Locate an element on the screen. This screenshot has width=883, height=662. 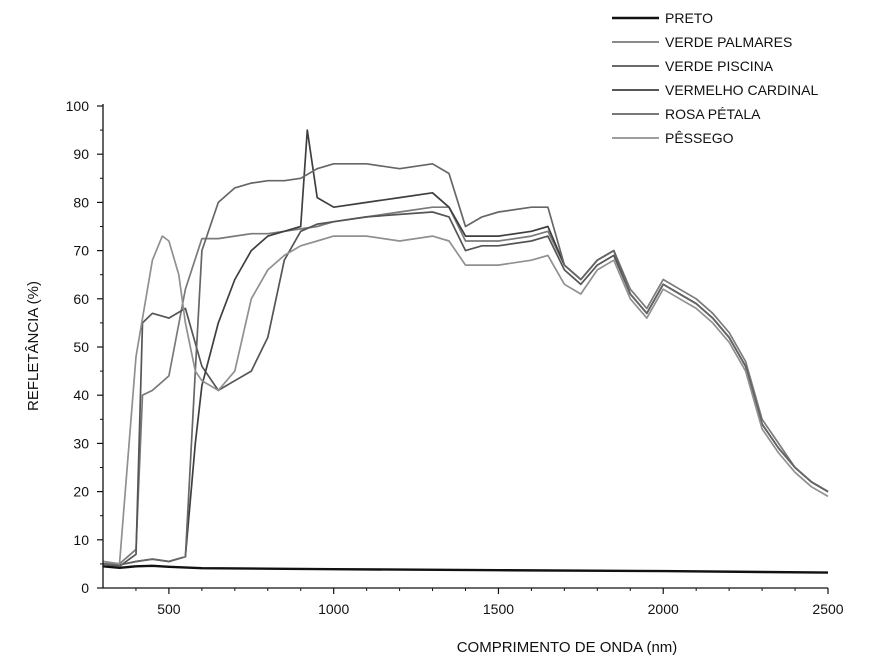
x-tick-label: 2000 is located at coordinates (663, 609).